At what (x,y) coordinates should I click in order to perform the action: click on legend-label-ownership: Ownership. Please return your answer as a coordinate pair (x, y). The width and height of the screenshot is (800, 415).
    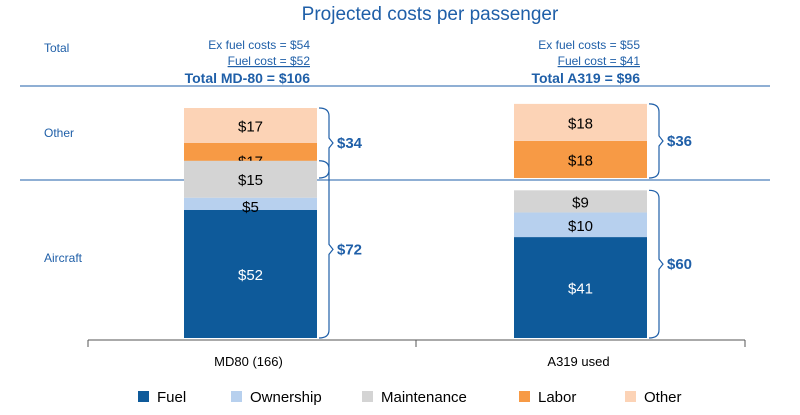
    Looking at the image, I should click on (286, 397).